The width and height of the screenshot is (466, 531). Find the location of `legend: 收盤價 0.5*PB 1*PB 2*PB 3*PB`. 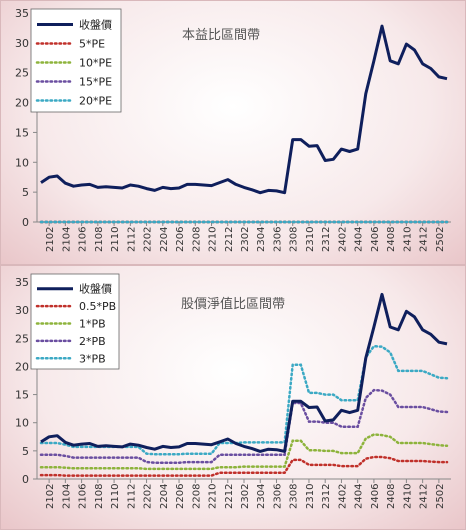

legend: 收盤價 0.5*PB 1*PB 2*PB 3*PB is located at coordinates (75, 321).